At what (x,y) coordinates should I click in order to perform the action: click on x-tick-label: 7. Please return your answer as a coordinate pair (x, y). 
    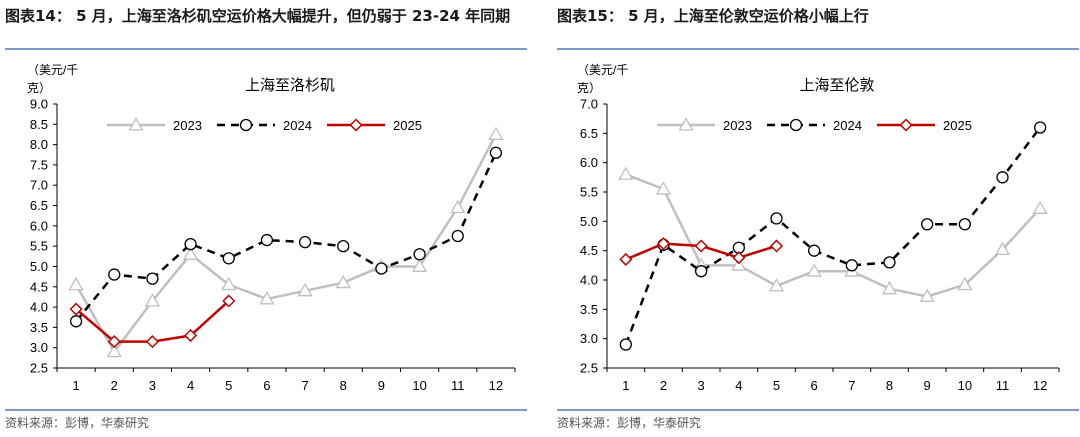
    Looking at the image, I should click on (851, 385).